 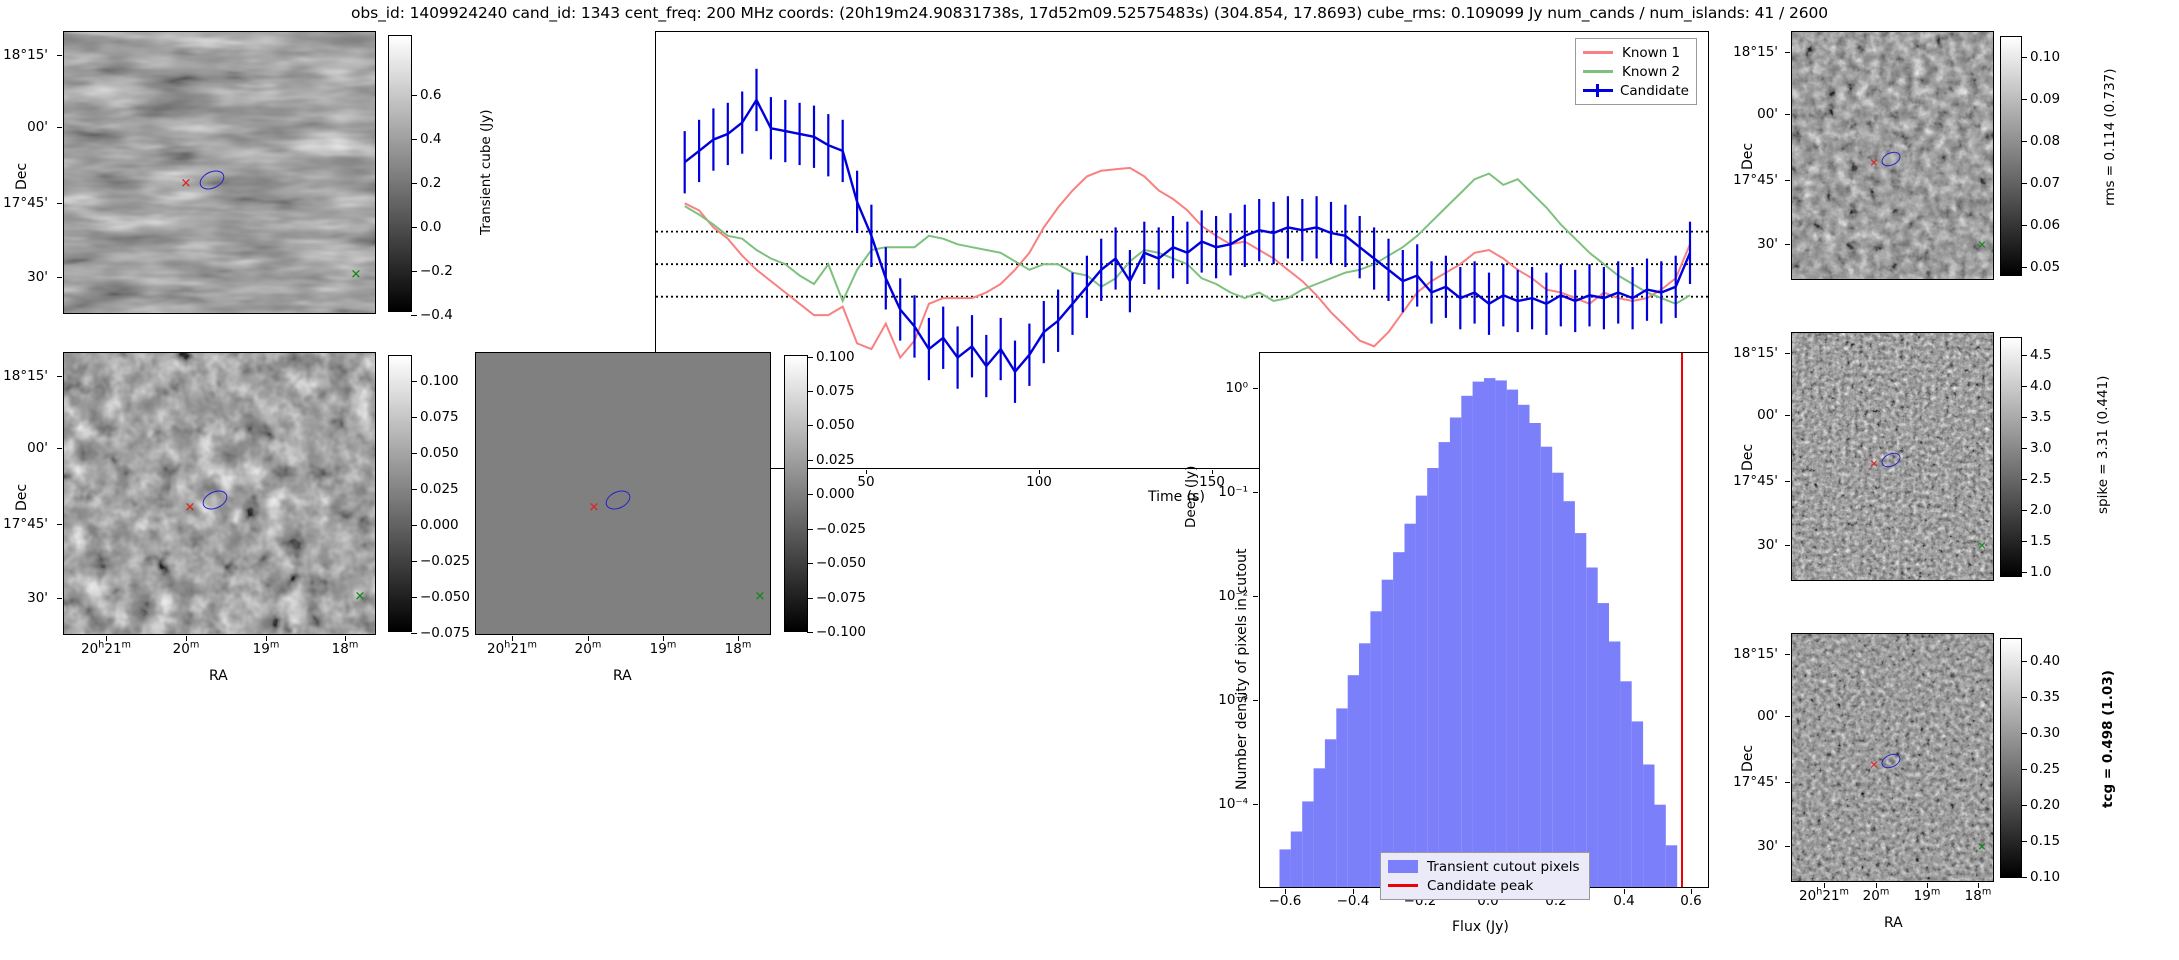 I want to click on cb-tick-label: −0.050, so click(x=445, y=597).